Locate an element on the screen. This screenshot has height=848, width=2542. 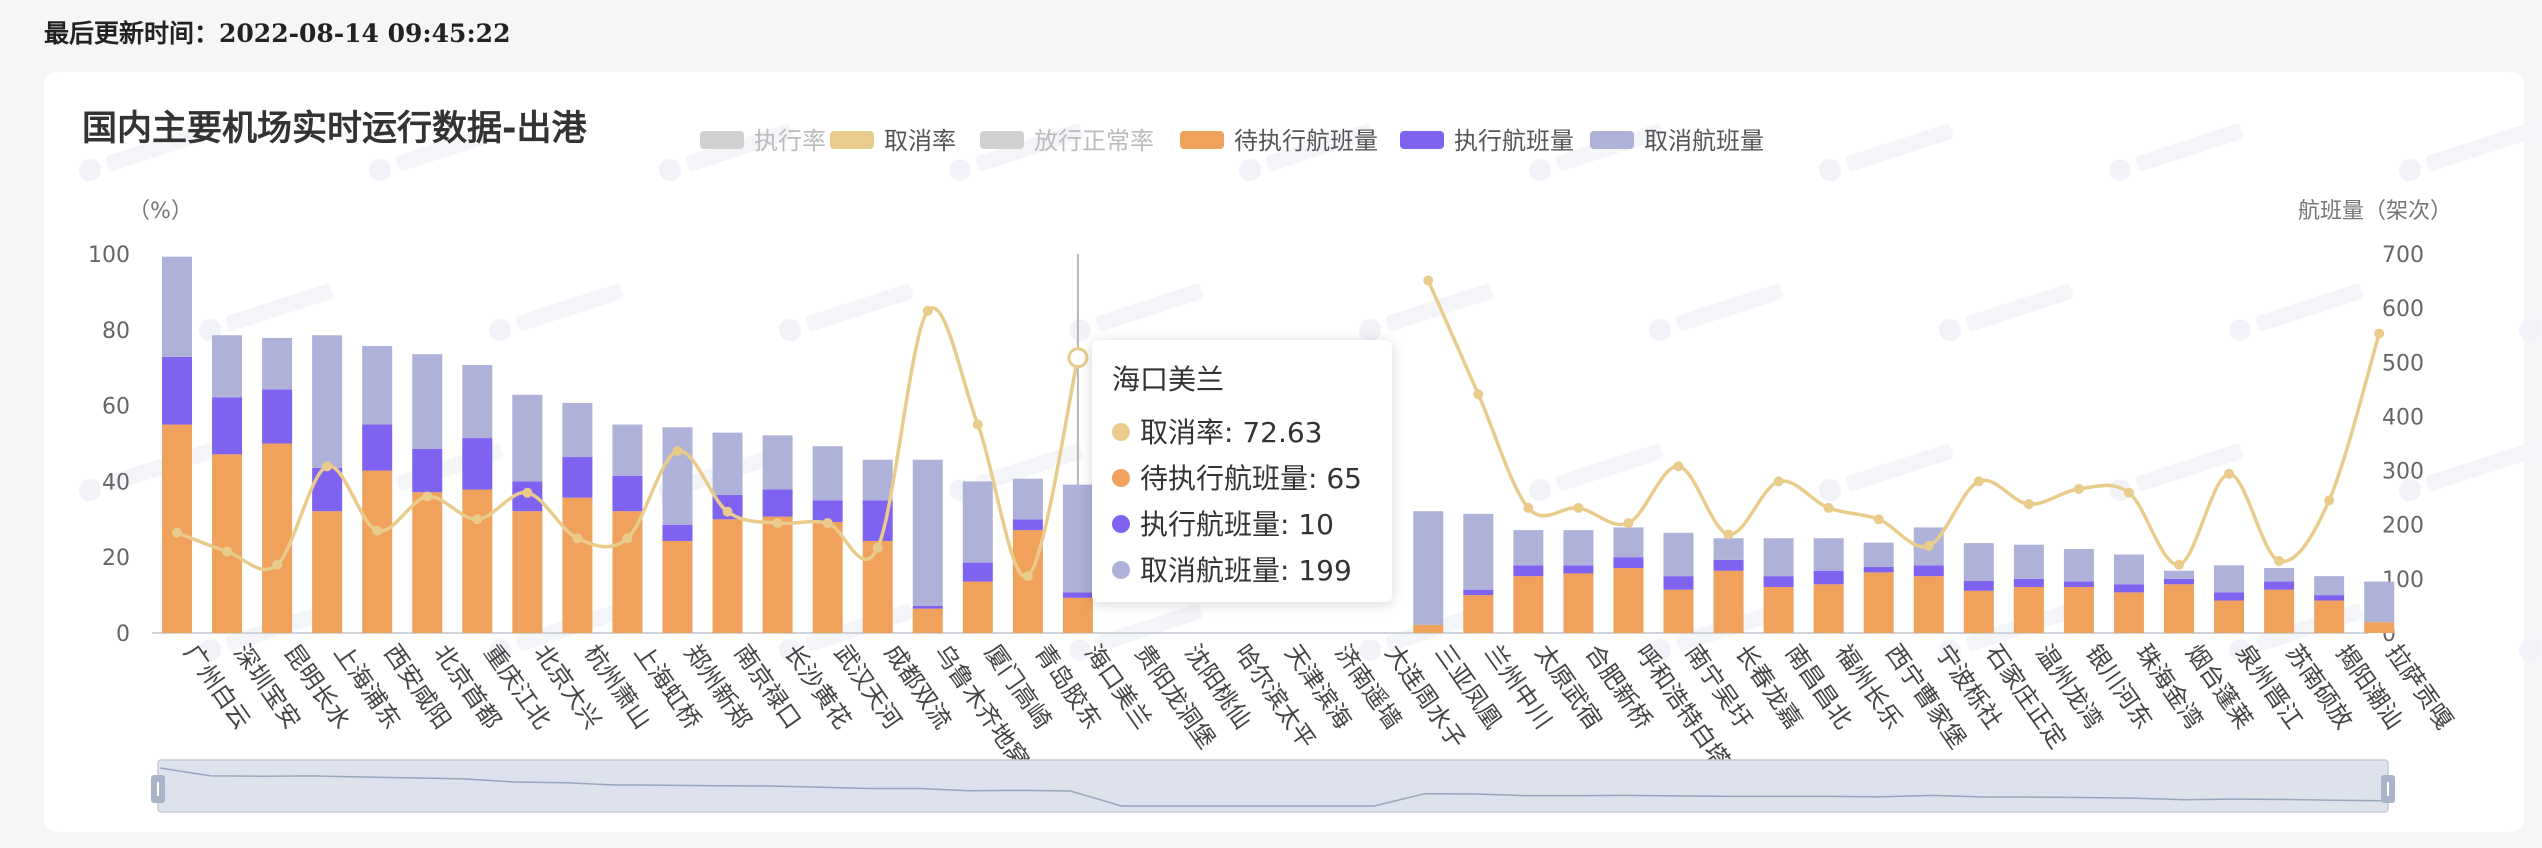
legend-item-label: 放行正常率 is located at coordinates (1094, 141).